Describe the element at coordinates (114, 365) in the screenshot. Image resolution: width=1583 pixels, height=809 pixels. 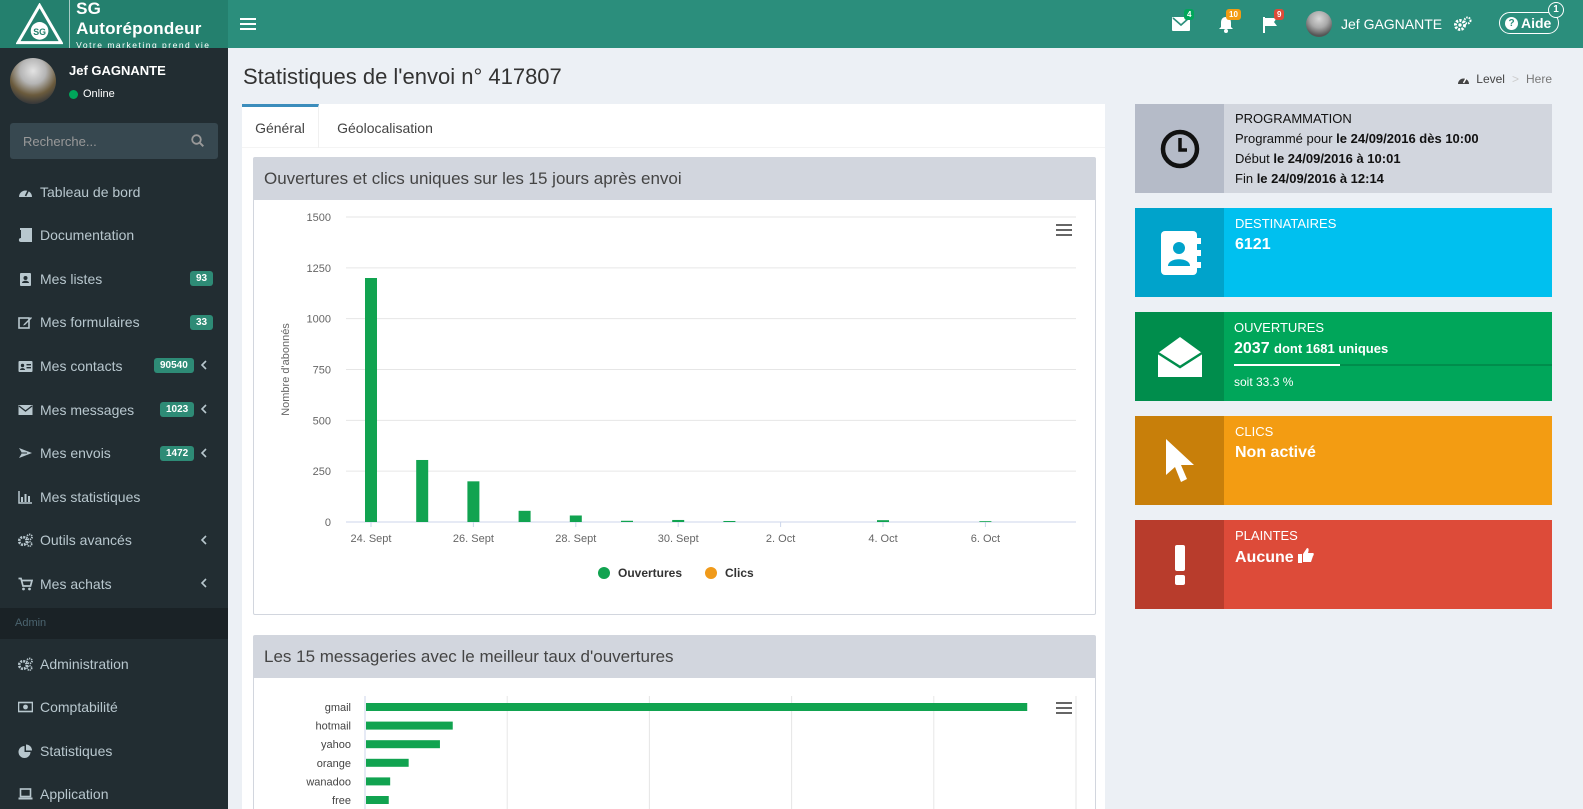
I see `sidebar-item-mes-contacts: Mes contacts 90540` at that location.